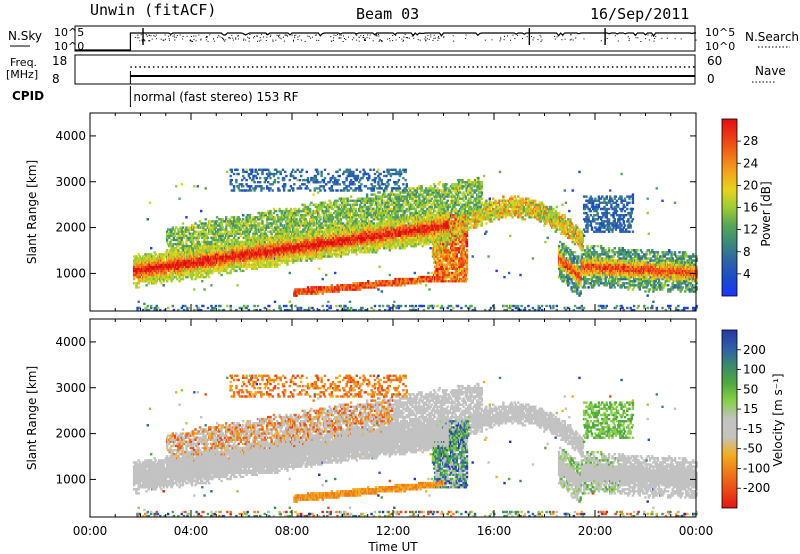 The height and width of the screenshot is (554, 800). Describe the element at coordinates (215, 97) in the screenshot. I see `cpid-text: normal (fast stereo) 153 RF` at that location.